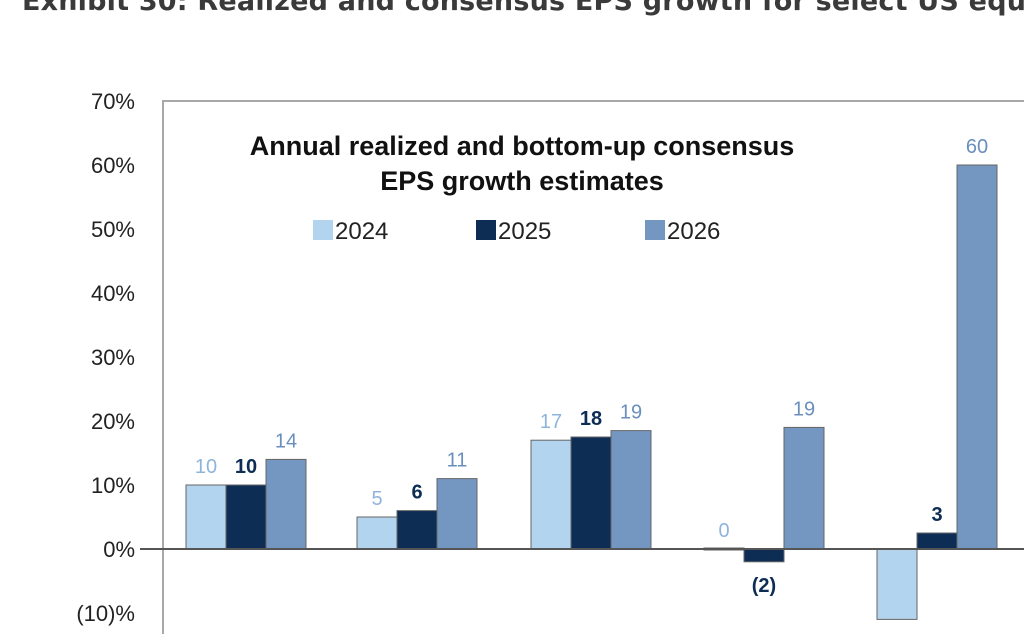  I want to click on legend-swatch-2024, so click(323, 230).